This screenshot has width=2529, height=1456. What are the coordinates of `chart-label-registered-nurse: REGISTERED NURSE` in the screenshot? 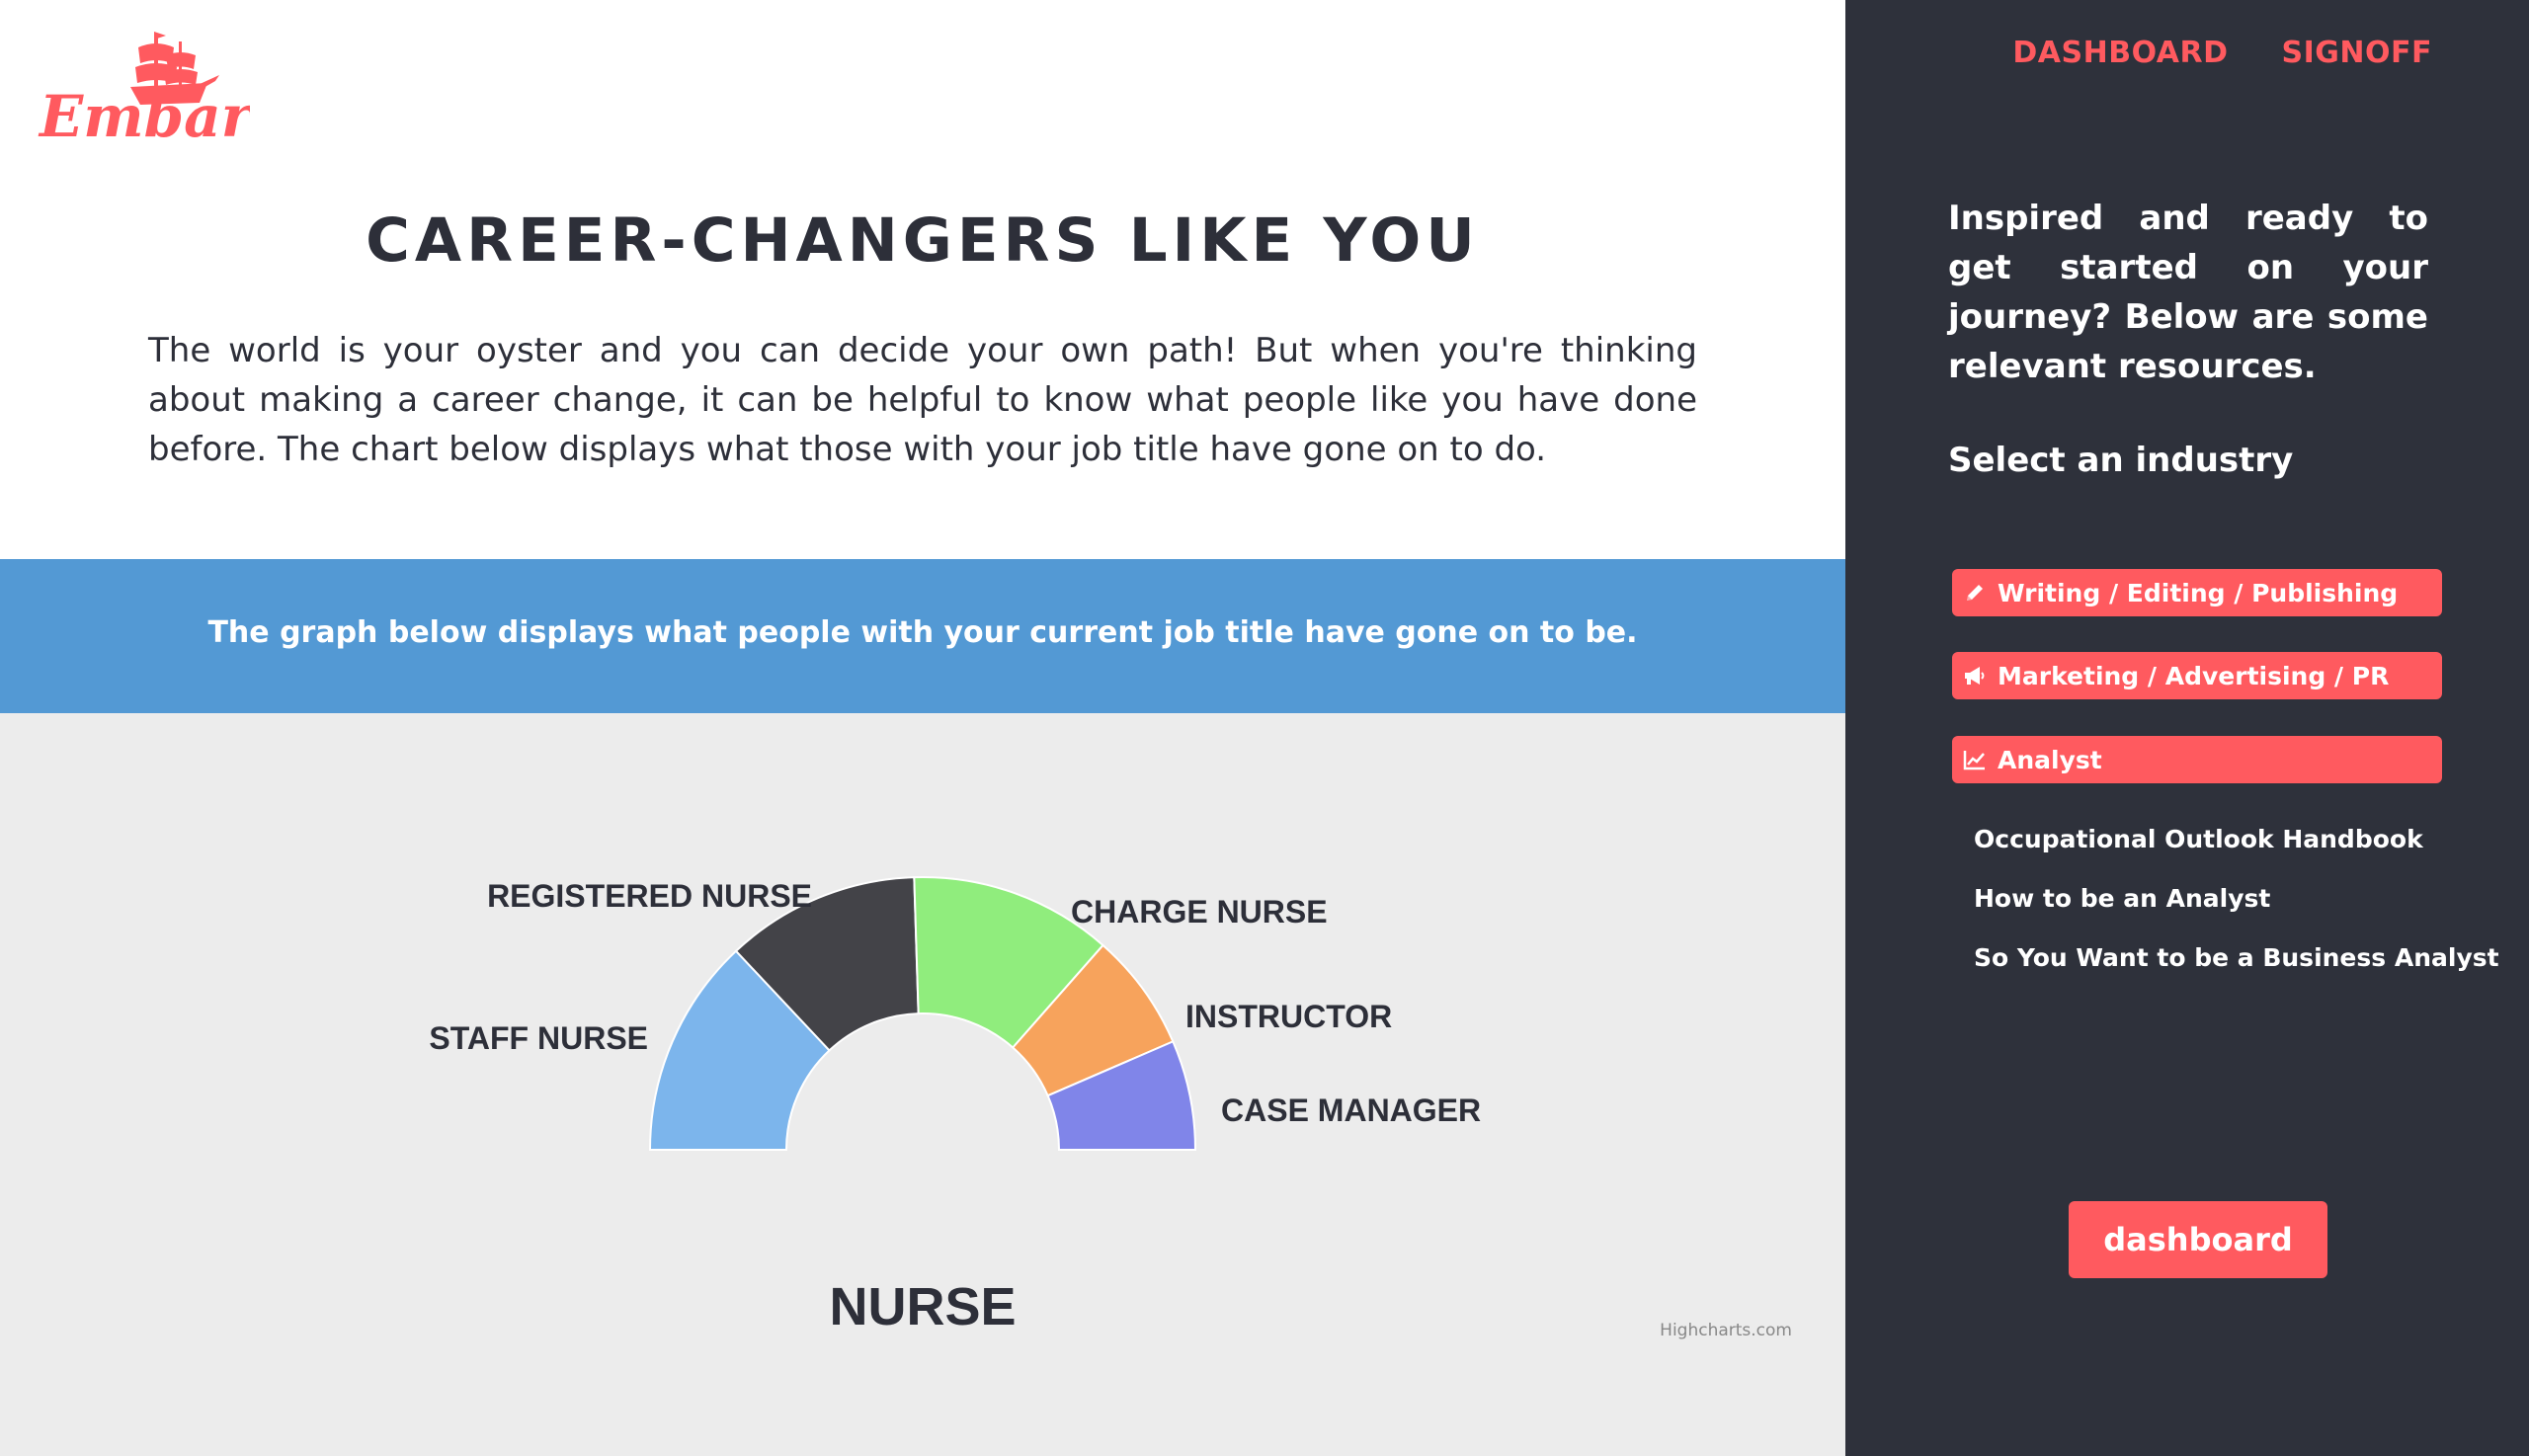 It's located at (649, 896).